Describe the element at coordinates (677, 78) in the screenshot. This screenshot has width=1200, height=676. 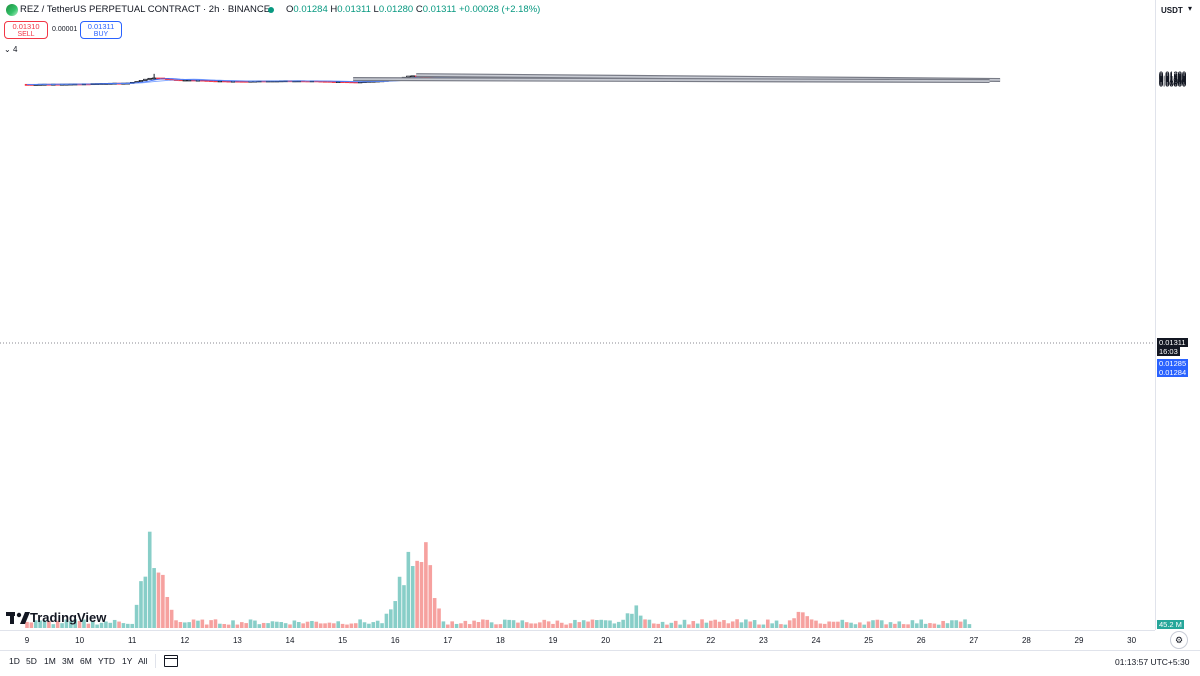
I see `trendlines` at that location.